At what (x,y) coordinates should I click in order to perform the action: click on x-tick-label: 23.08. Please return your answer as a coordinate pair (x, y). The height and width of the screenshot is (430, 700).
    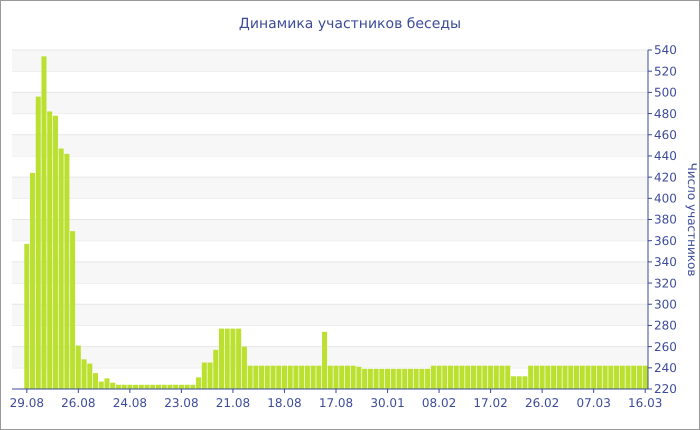
    Looking at the image, I should click on (181, 403).